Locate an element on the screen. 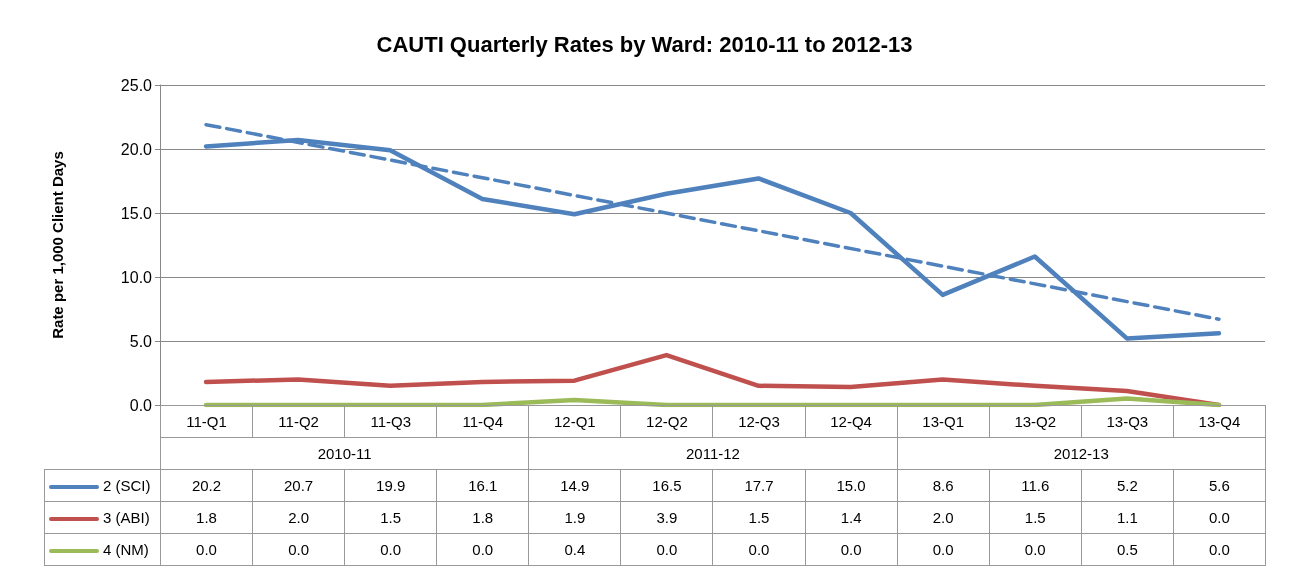 This screenshot has width=1289, height=574. data-label: 20.7 is located at coordinates (298, 485).